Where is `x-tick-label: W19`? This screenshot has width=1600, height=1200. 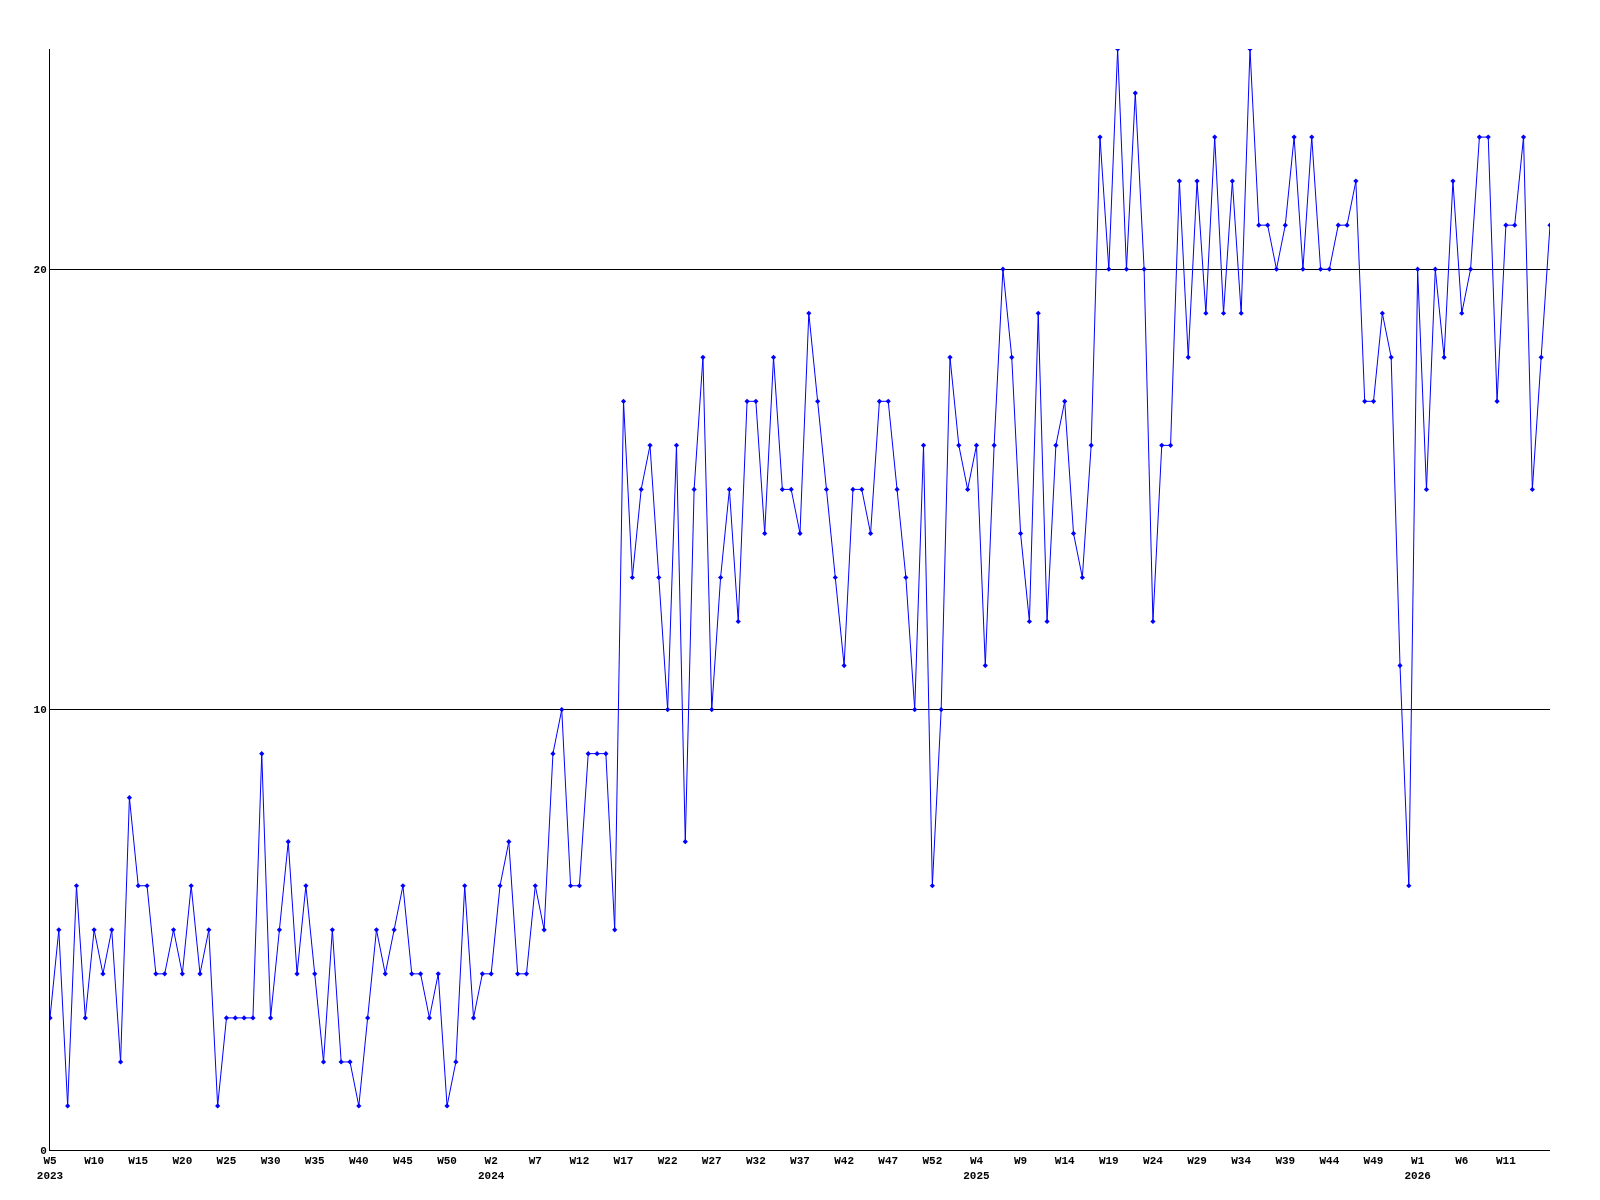
x-tick-label: W19 is located at coordinates (1108, 1161).